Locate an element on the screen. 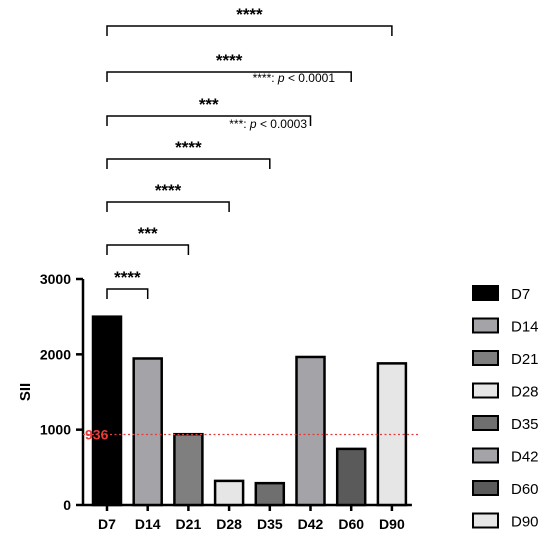 Image resolution: width=550 pixels, height=540 pixels. legend-label: D28 is located at coordinates (525, 392).